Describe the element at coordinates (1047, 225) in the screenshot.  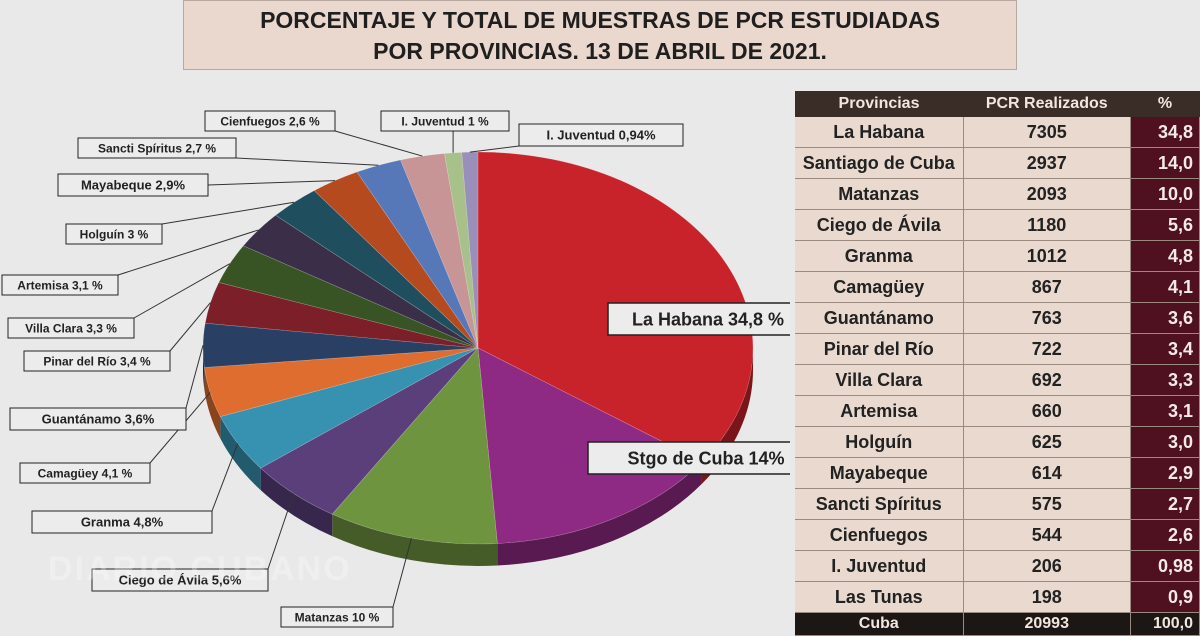
I see `cell-pcr: 1180` at that location.